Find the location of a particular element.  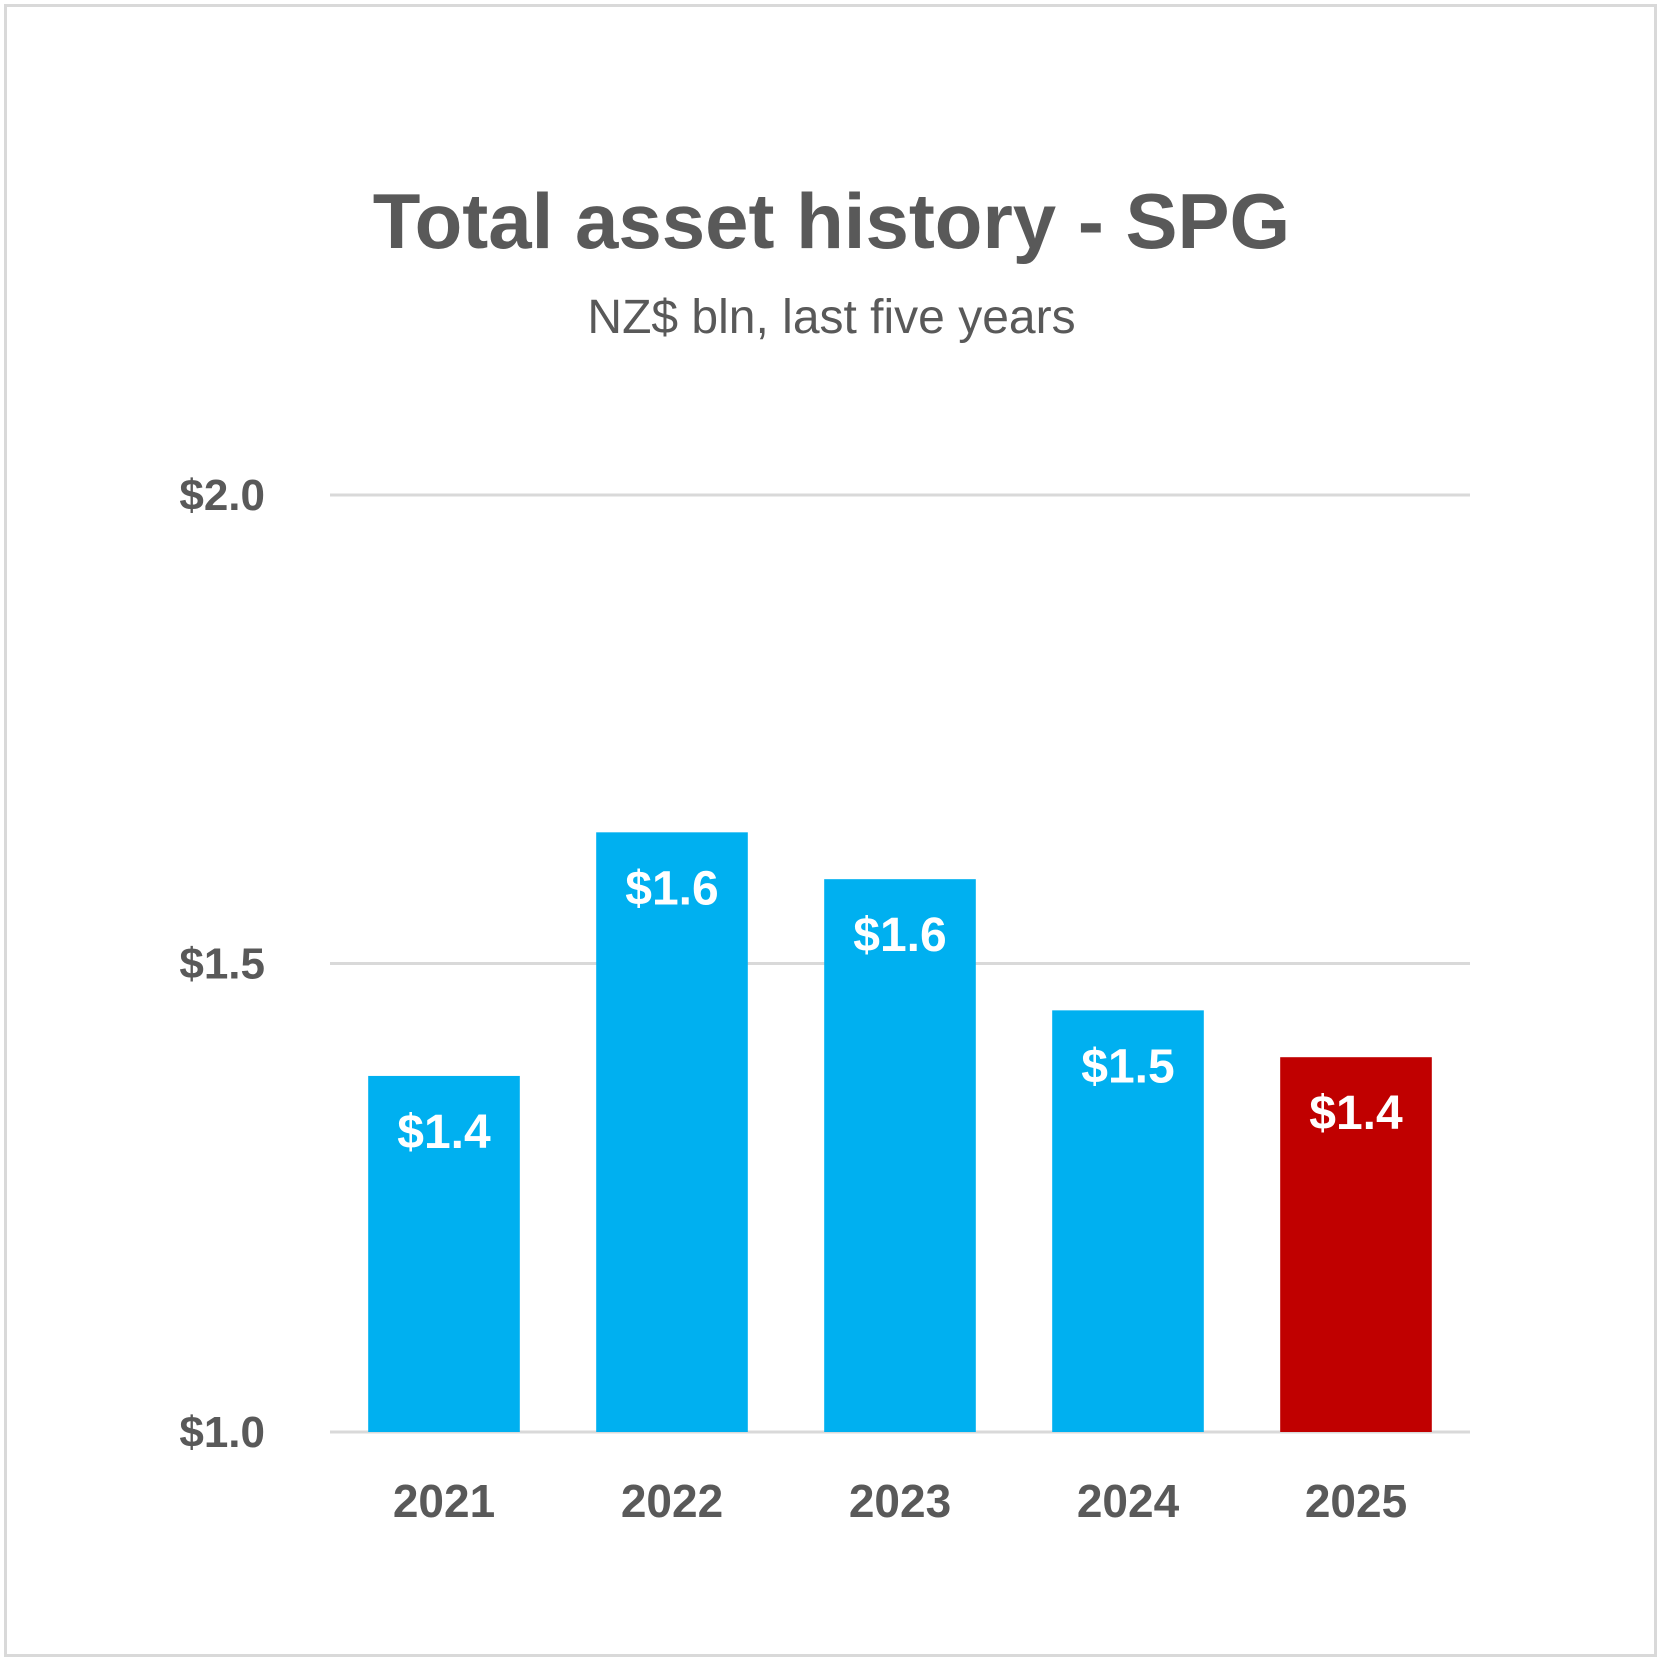

x-axis-category-labels: 2021 2022 2023 2024 2025 is located at coordinates (900, 1501).